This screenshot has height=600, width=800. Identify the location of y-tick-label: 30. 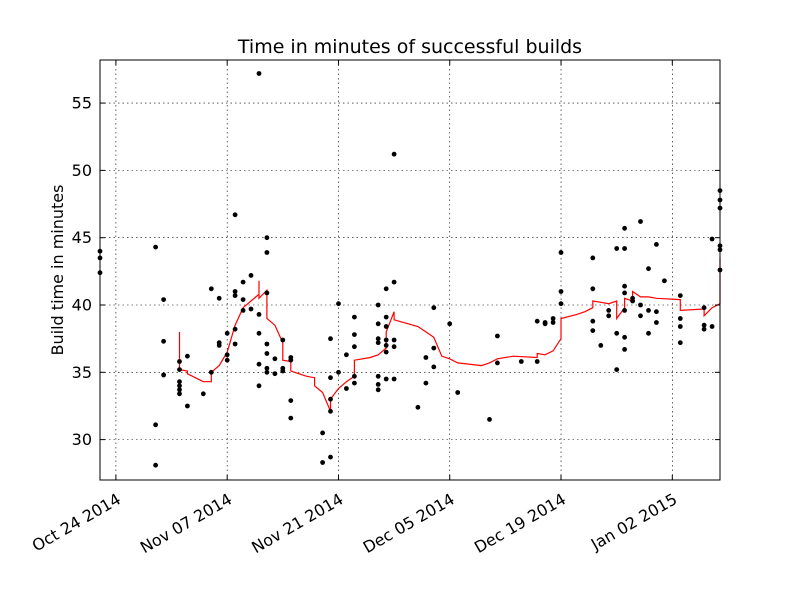
(82, 439).